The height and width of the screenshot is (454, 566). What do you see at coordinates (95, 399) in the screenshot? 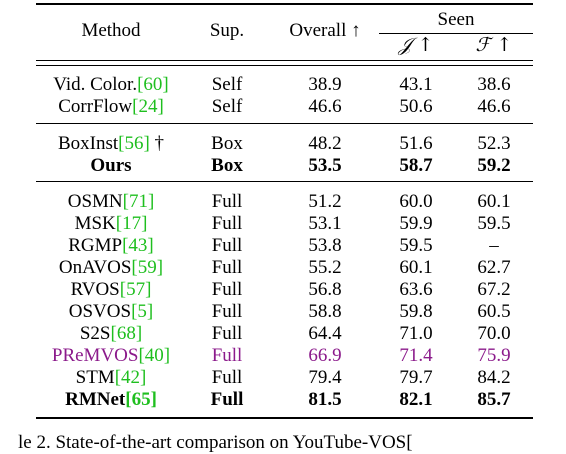
I see `method-name: RMNet` at bounding box center [95, 399].